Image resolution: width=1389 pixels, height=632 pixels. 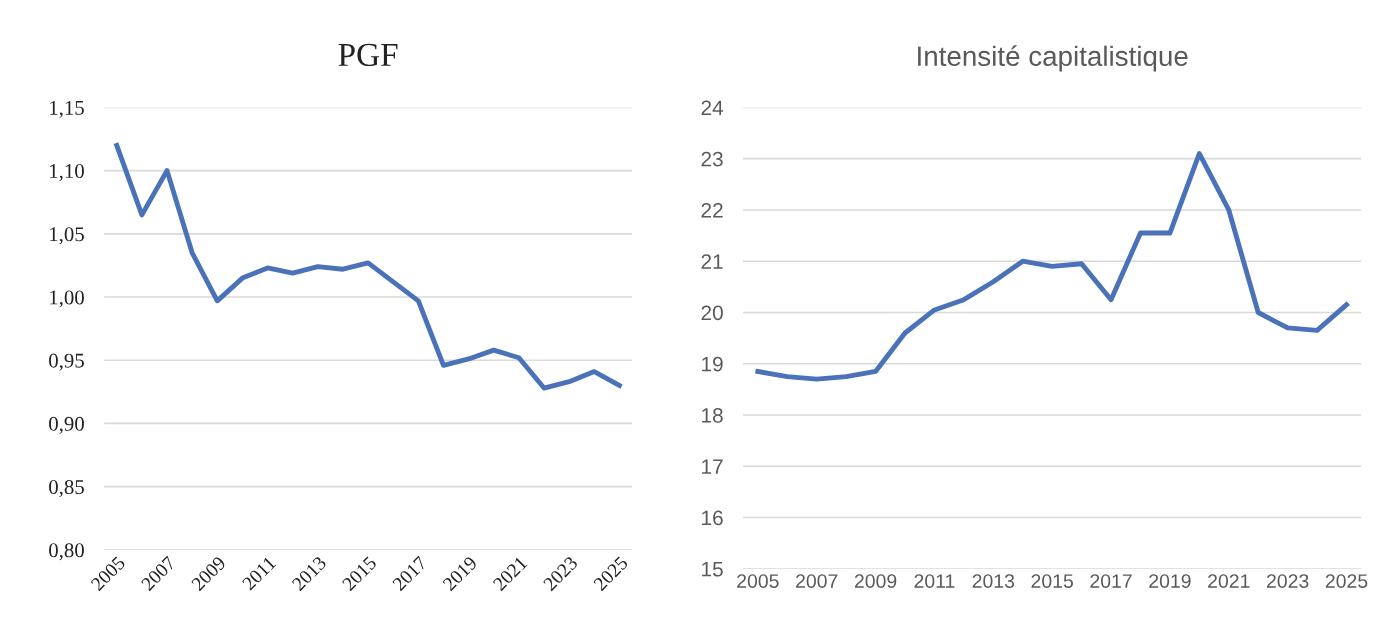 What do you see at coordinates (1052, 581) in the screenshot?
I see `x-tick-label: 2015` at bounding box center [1052, 581].